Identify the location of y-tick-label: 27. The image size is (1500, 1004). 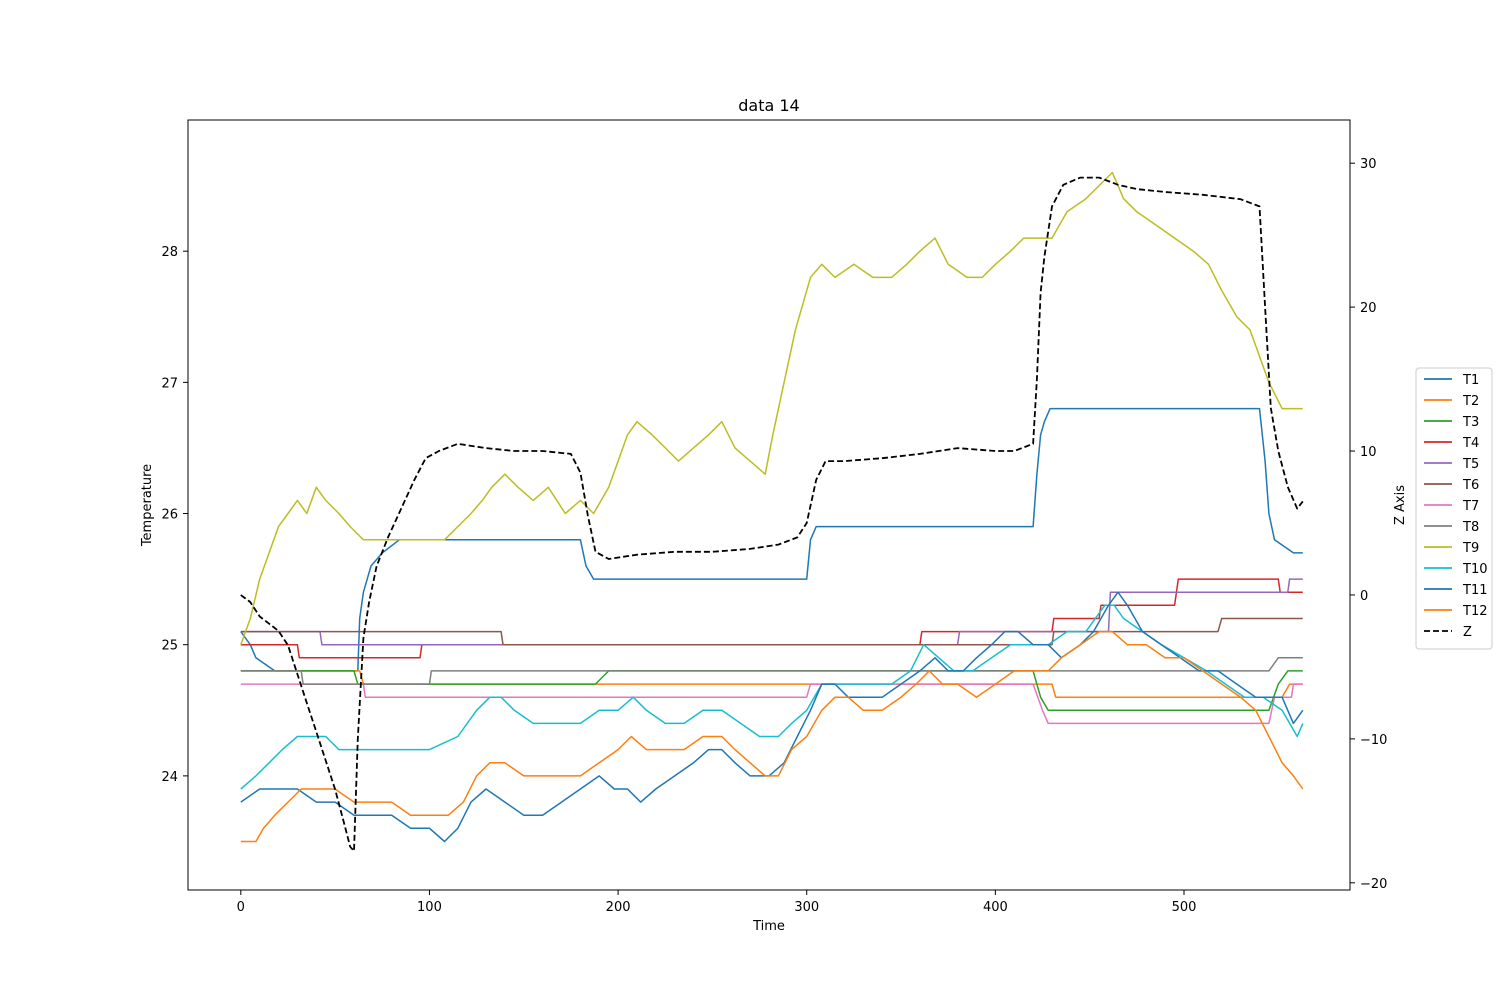
(169, 383).